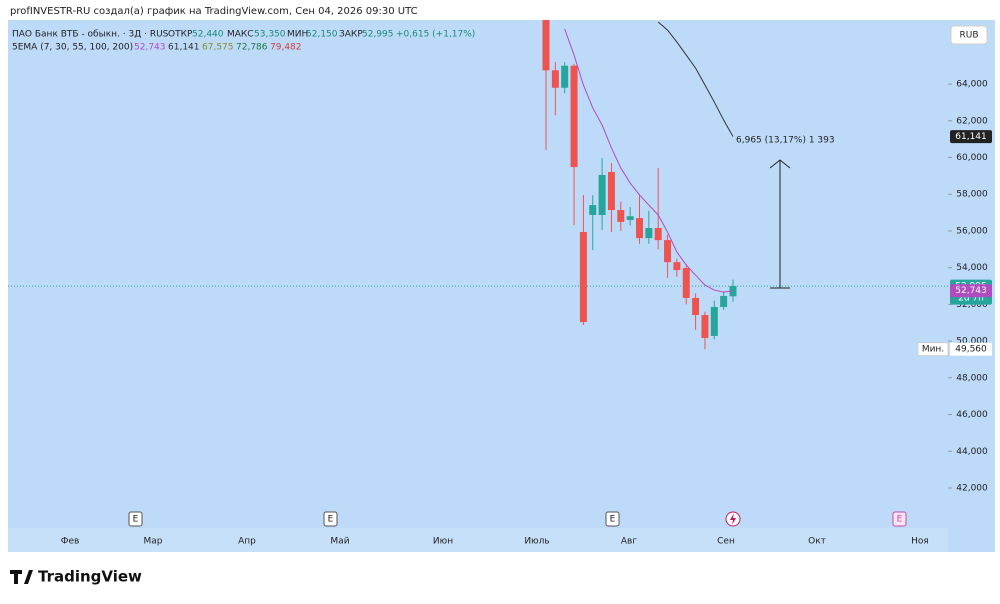  I want to click on y-tick-label: 50,000, so click(972, 342).